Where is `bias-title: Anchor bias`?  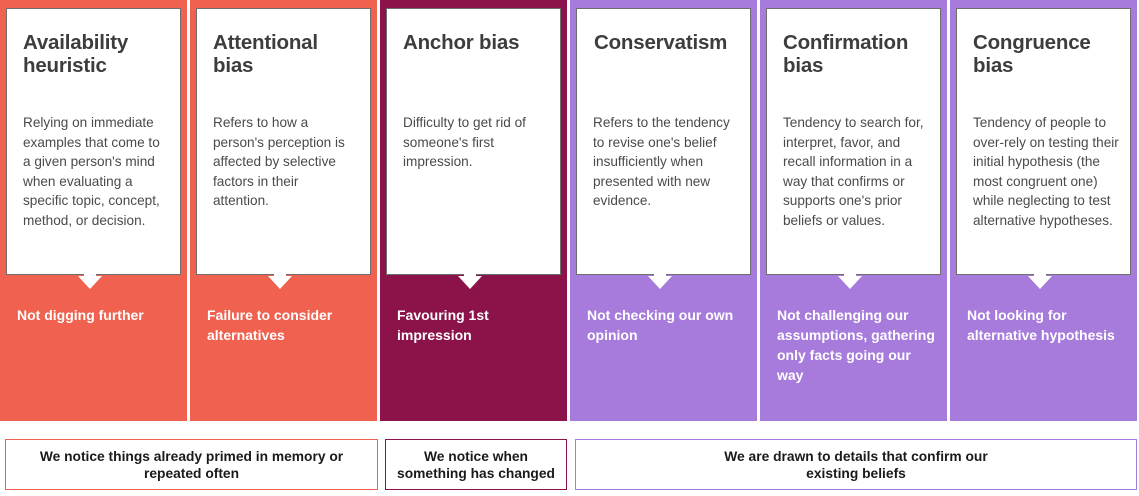
bias-title: Anchor bias is located at coordinates (461, 42).